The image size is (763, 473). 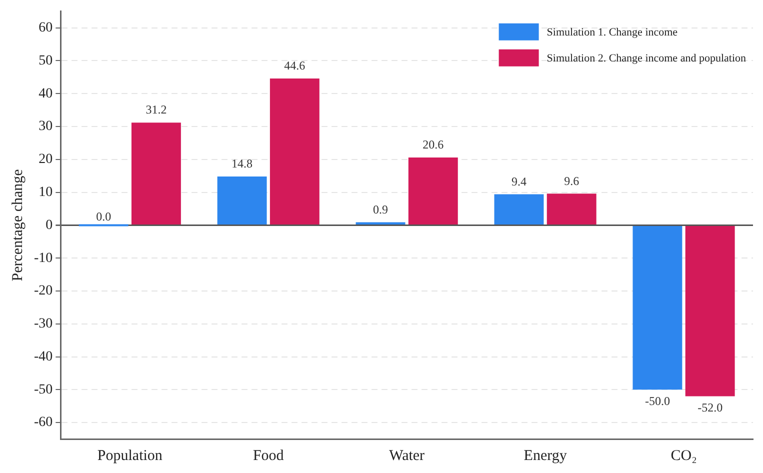 I want to click on y-tick-label: 30, so click(x=45, y=126).